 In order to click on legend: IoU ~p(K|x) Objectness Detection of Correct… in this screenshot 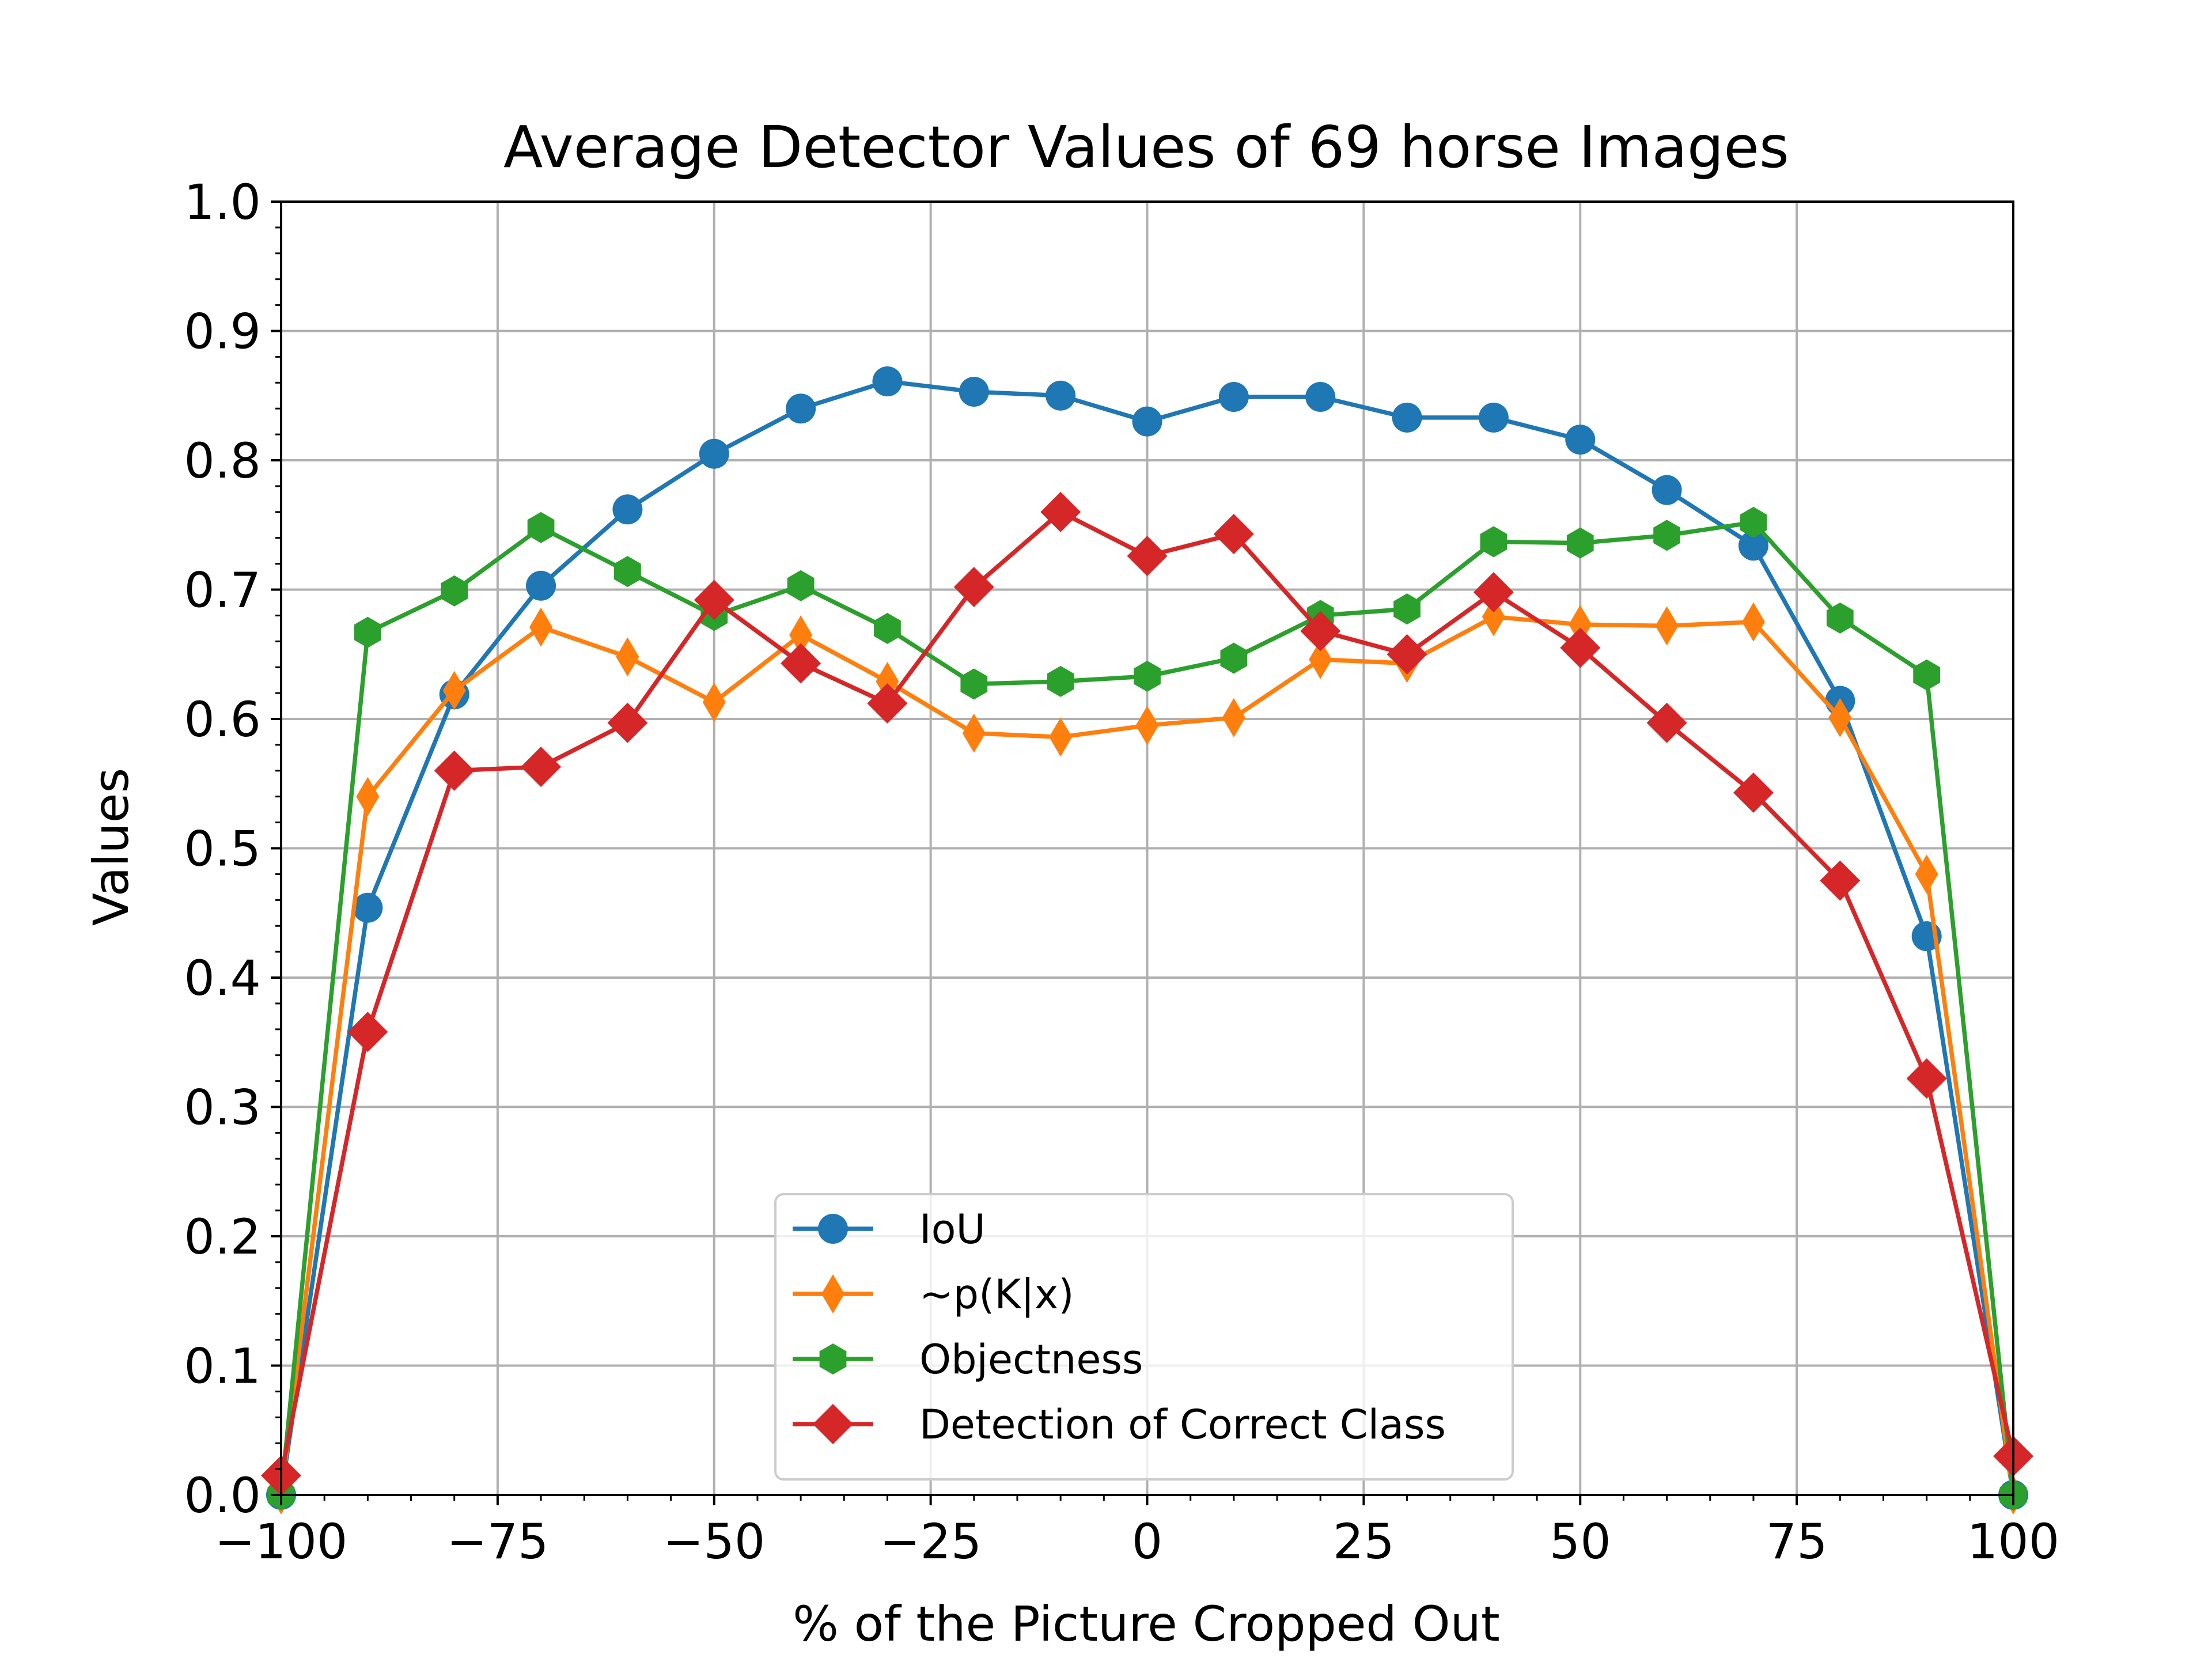, I will do `click(1144, 1337)`.